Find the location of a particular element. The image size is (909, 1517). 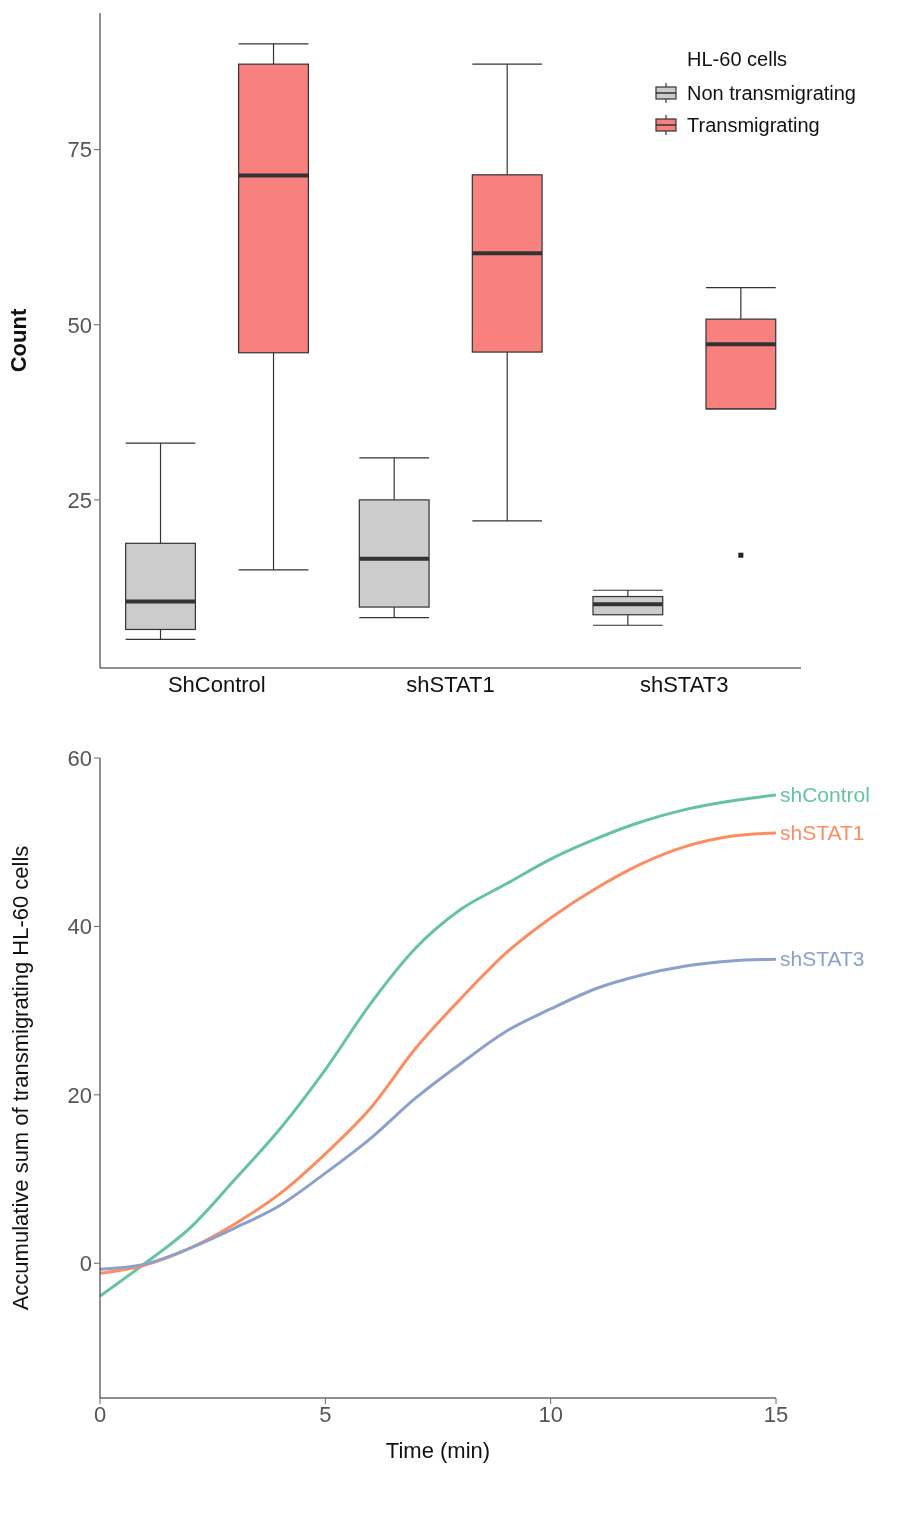

series-label: shSTAT3 is located at coordinates (822, 959).